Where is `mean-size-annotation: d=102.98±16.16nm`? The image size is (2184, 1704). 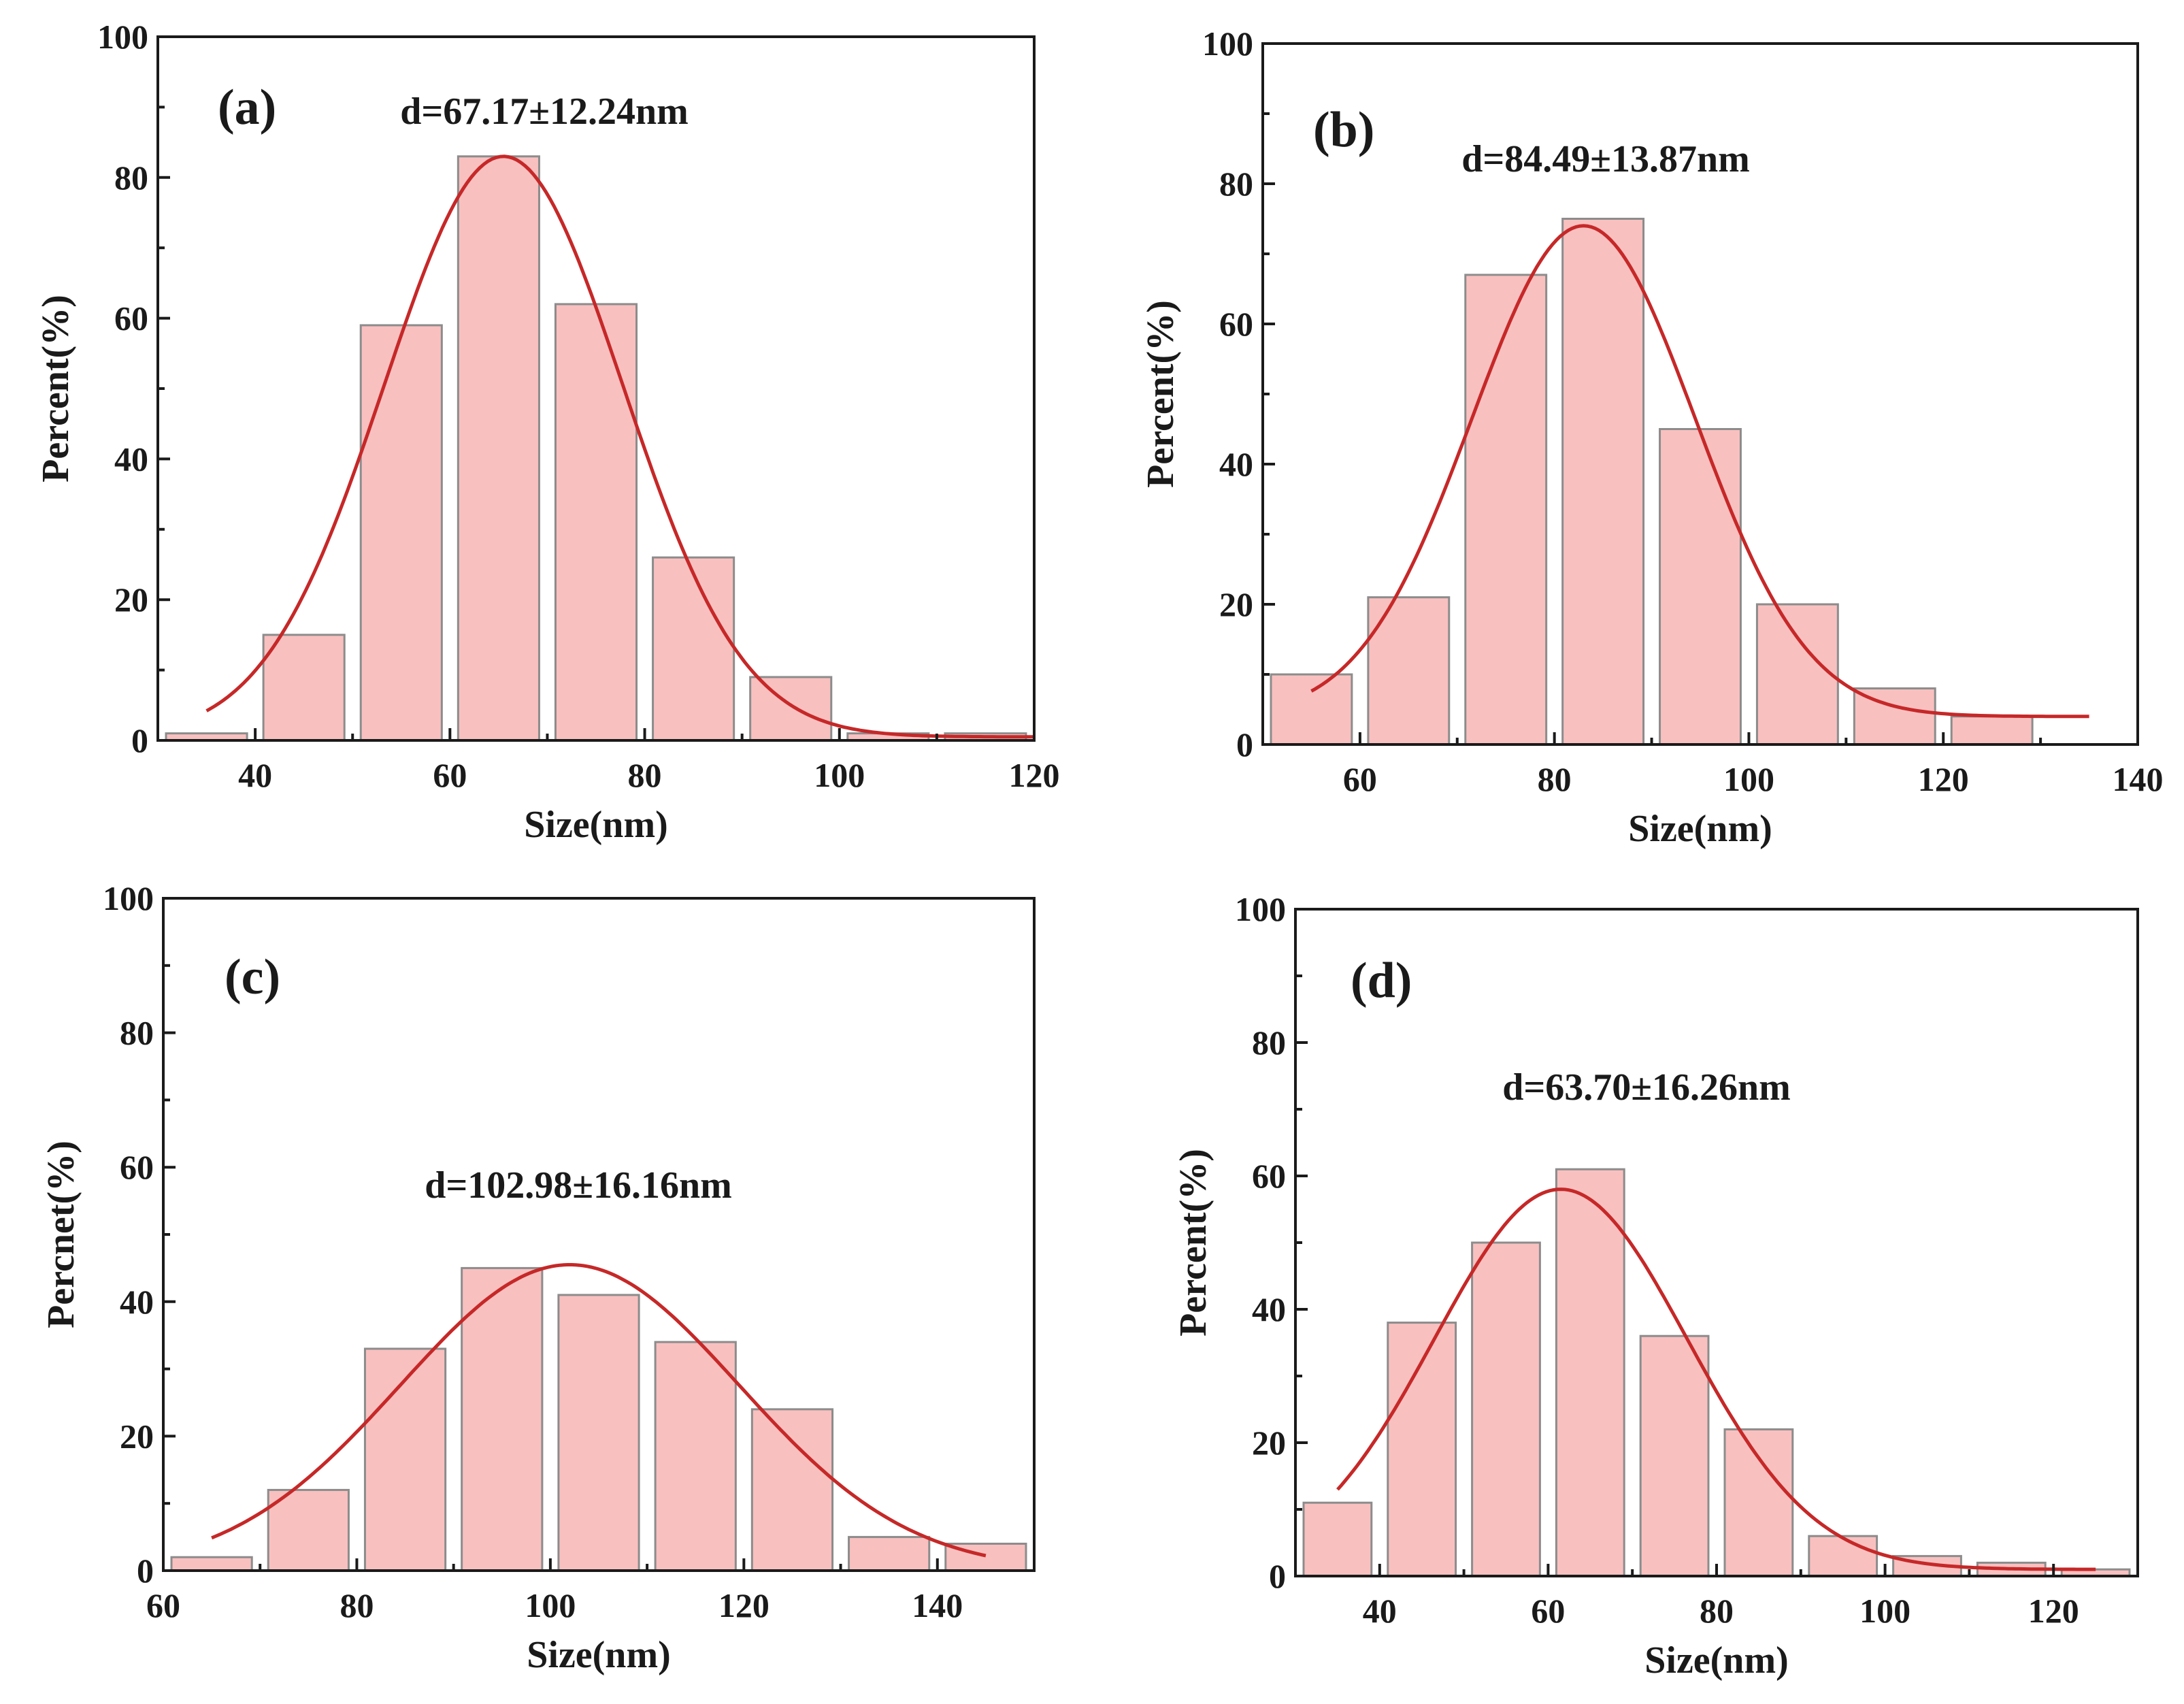
mean-size-annotation: d=102.98±16.16nm is located at coordinates (579, 1185).